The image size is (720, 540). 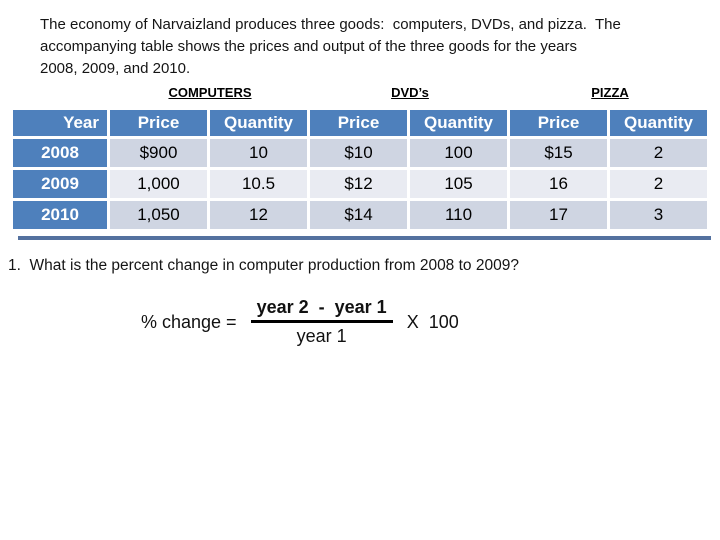 I want to click on group-header-computers: COMPUTERS, so click(x=210, y=92).